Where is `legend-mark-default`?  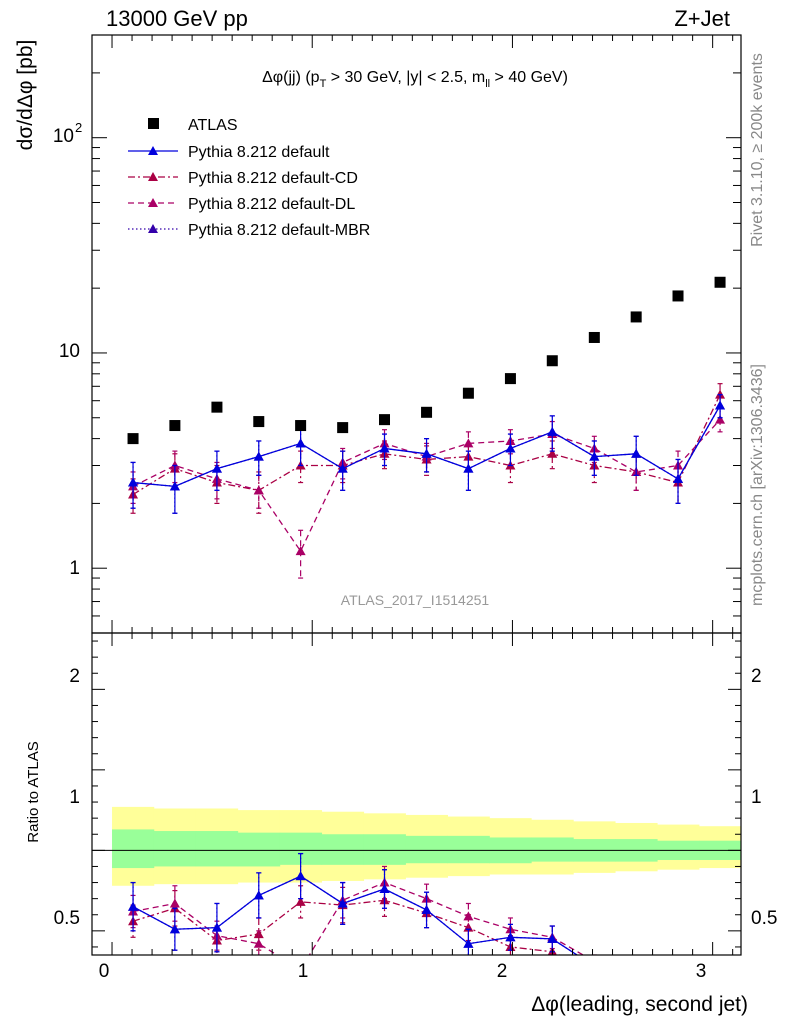
legend-mark-default is located at coordinates (153, 150).